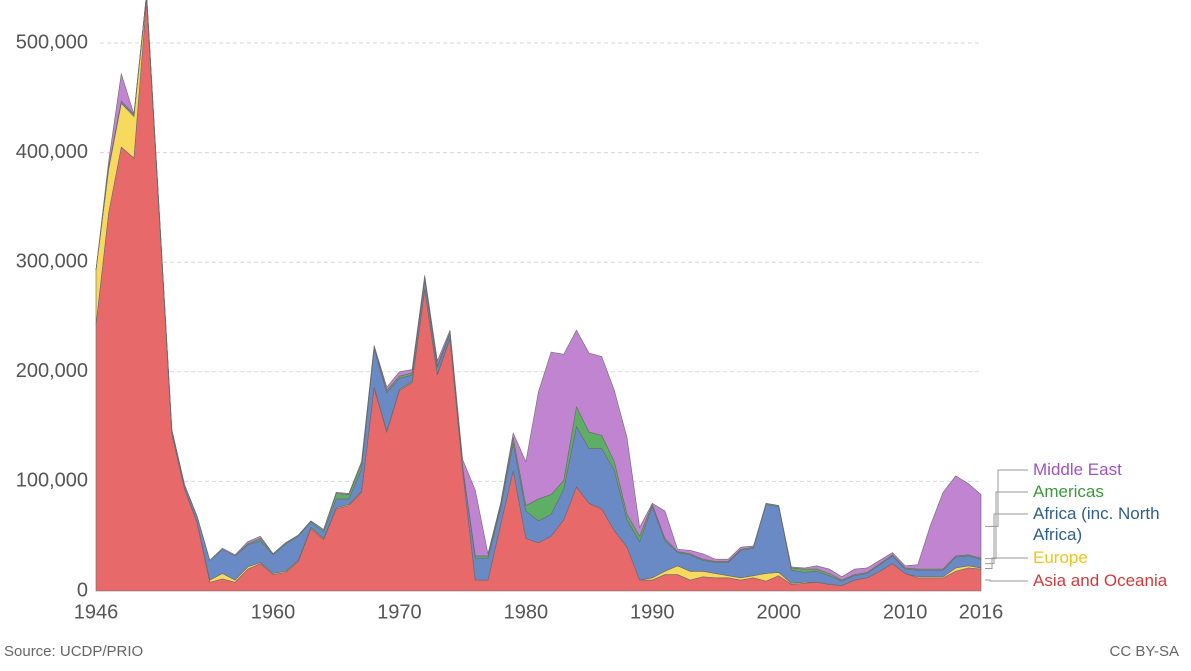 This screenshot has width=1191, height=671. I want to click on x-tick-label: 1946, so click(96, 612).